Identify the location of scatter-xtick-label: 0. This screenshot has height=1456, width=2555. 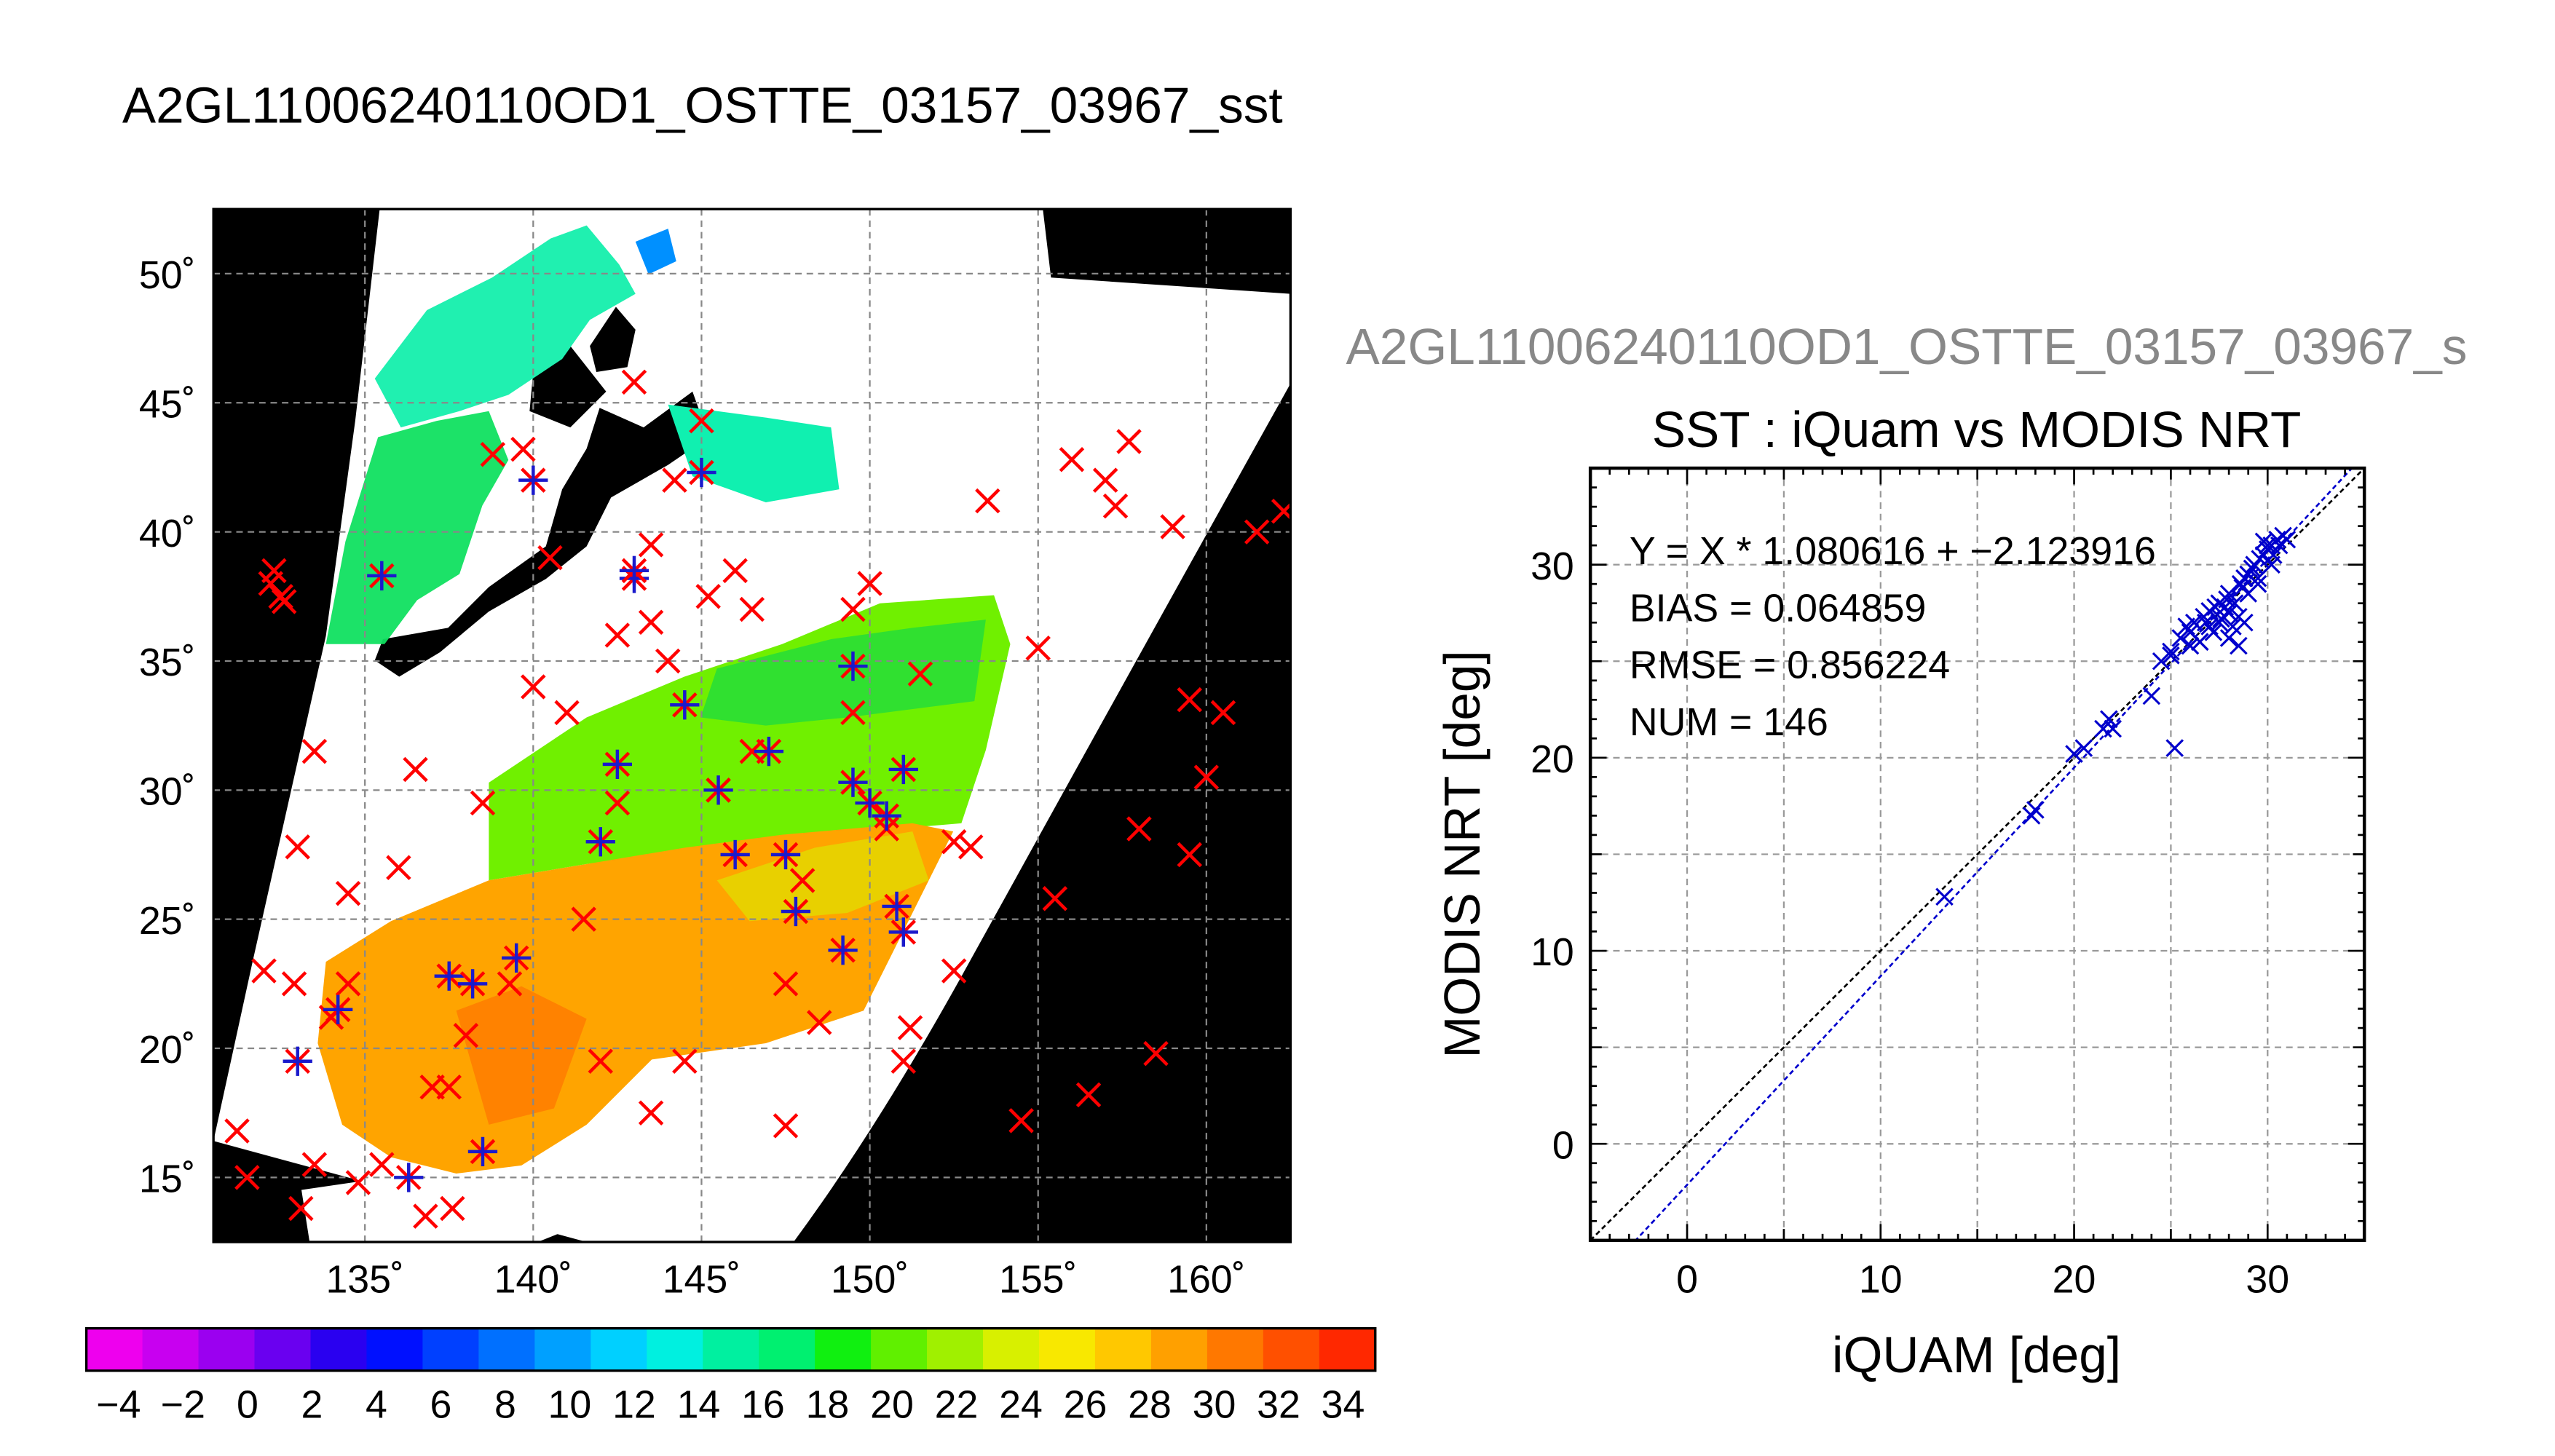
(1687, 1279).